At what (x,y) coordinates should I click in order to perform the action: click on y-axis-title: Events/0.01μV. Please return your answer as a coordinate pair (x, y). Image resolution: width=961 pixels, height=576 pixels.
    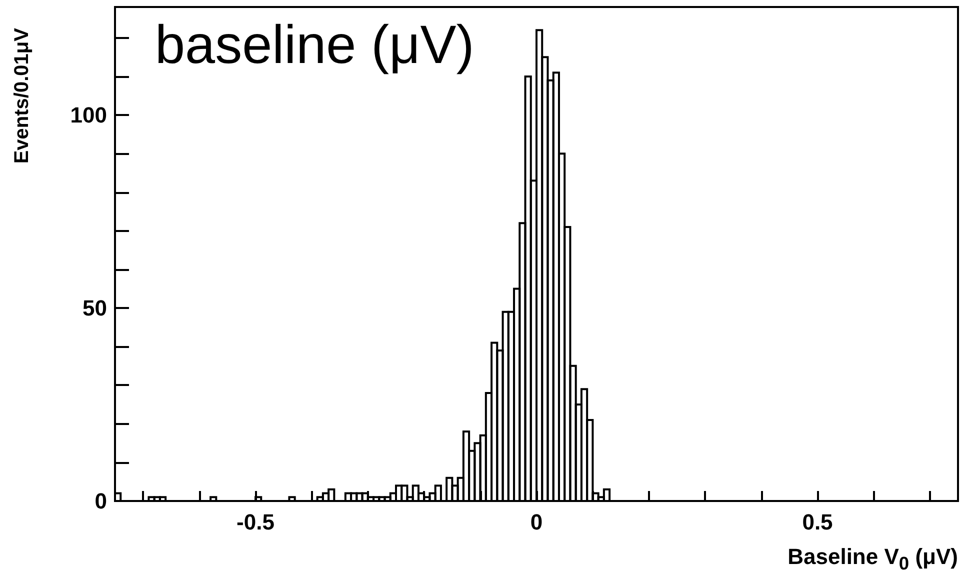
    Looking at the image, I should click on (22, 96).